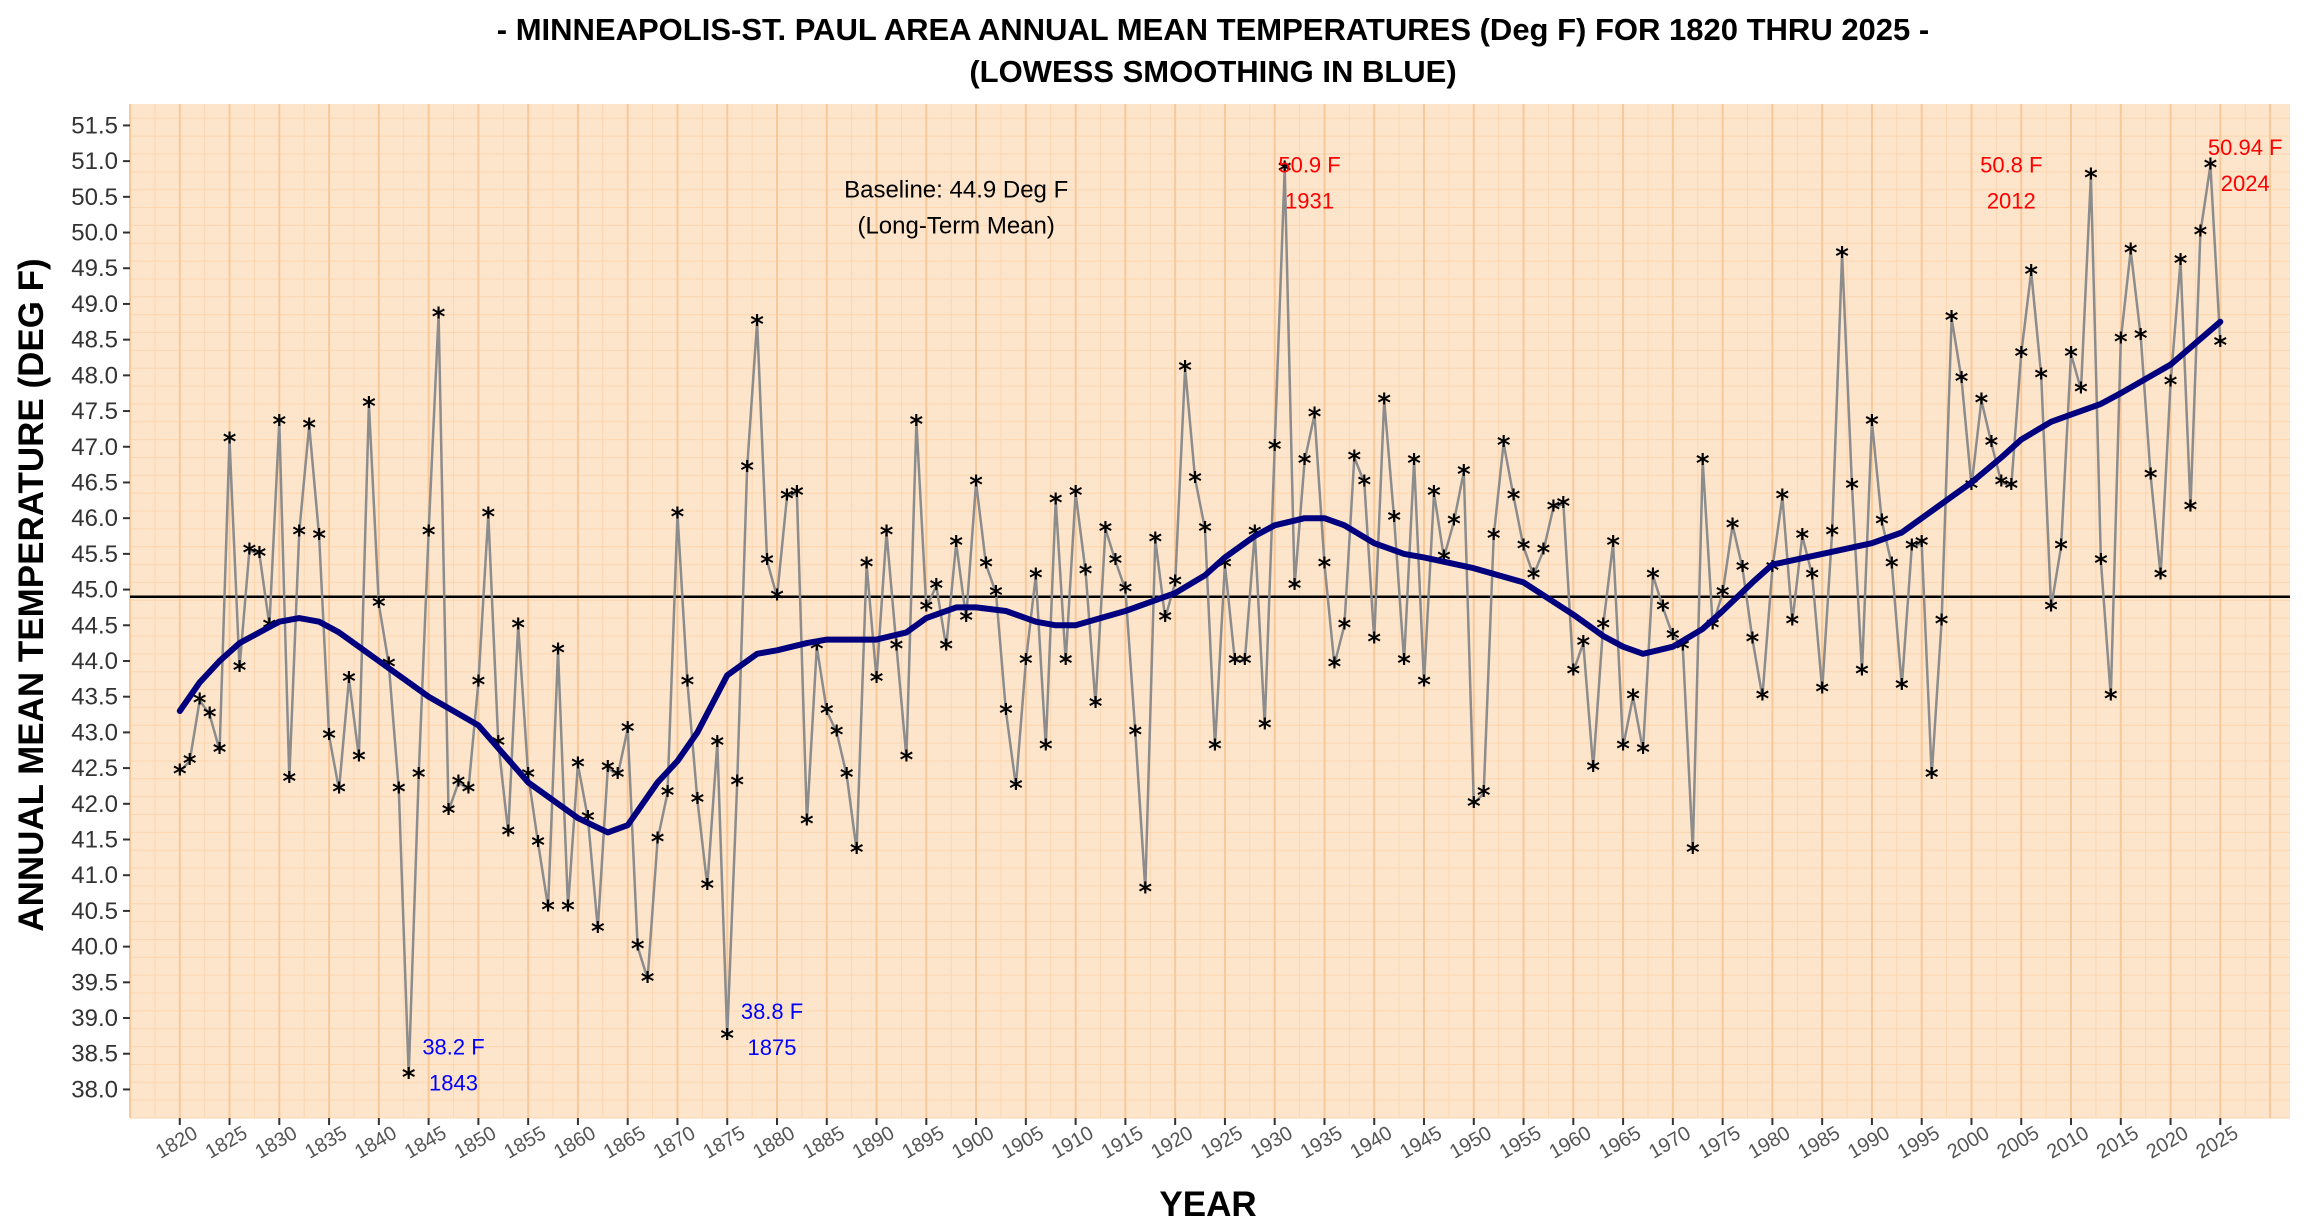 Image resolution: width=2304 pixels, height=1223 pixels. I want to click on y-tick-label: 44.0, so click(94, 661).